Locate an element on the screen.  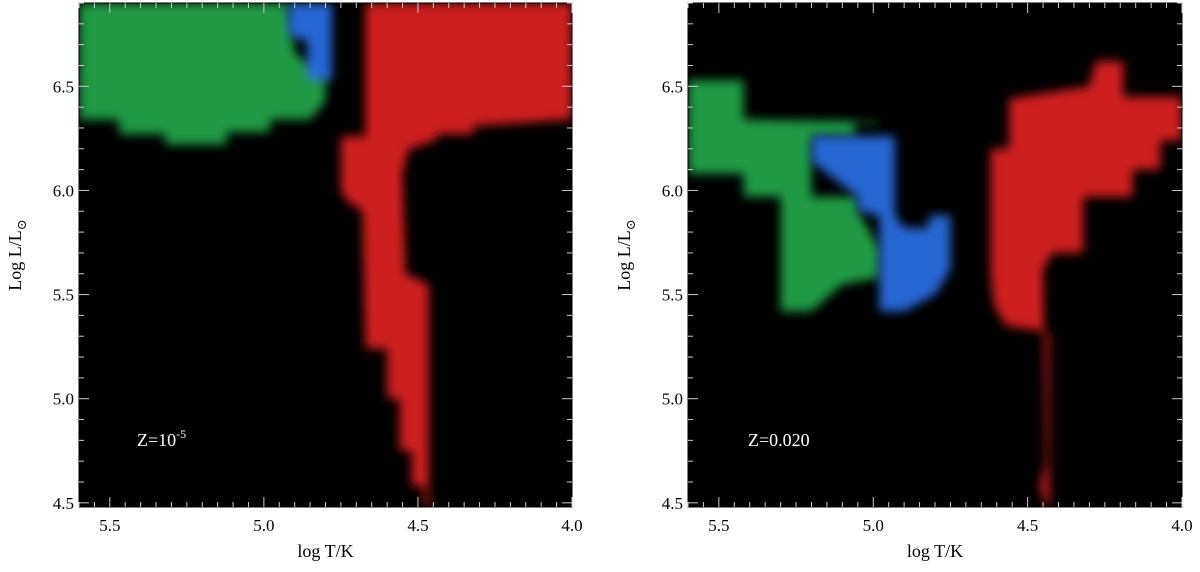
region-red is located at coordinates (1086, 284).